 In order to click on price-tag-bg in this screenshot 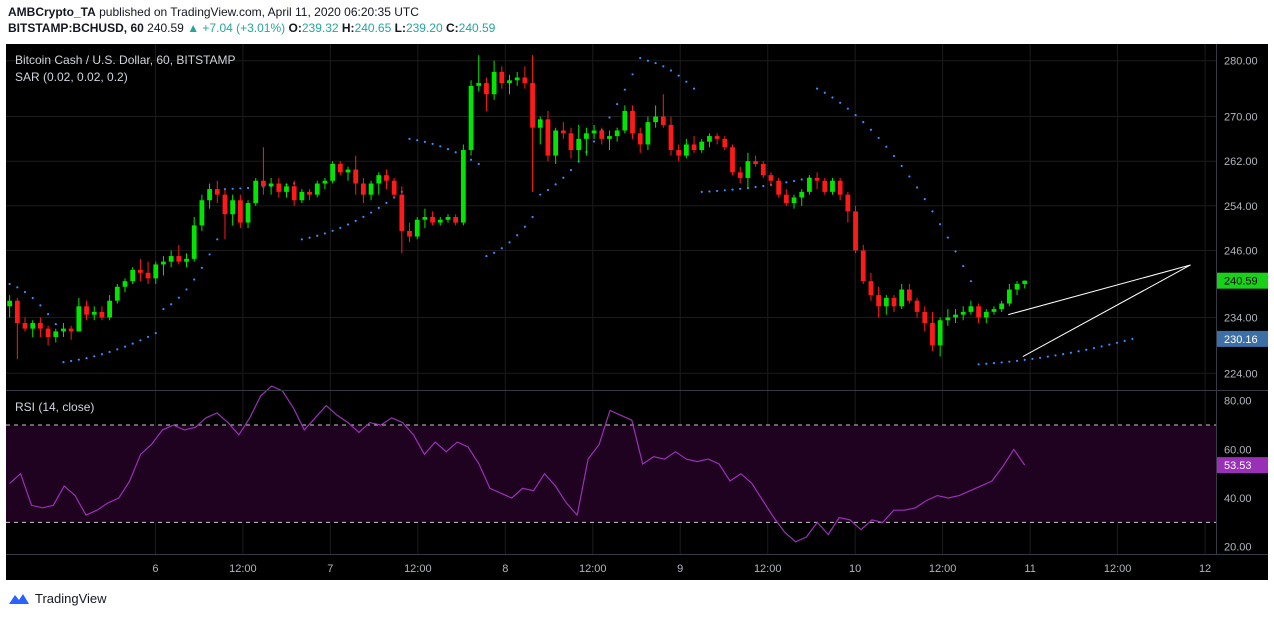, I will do `click(1242, 338)`.